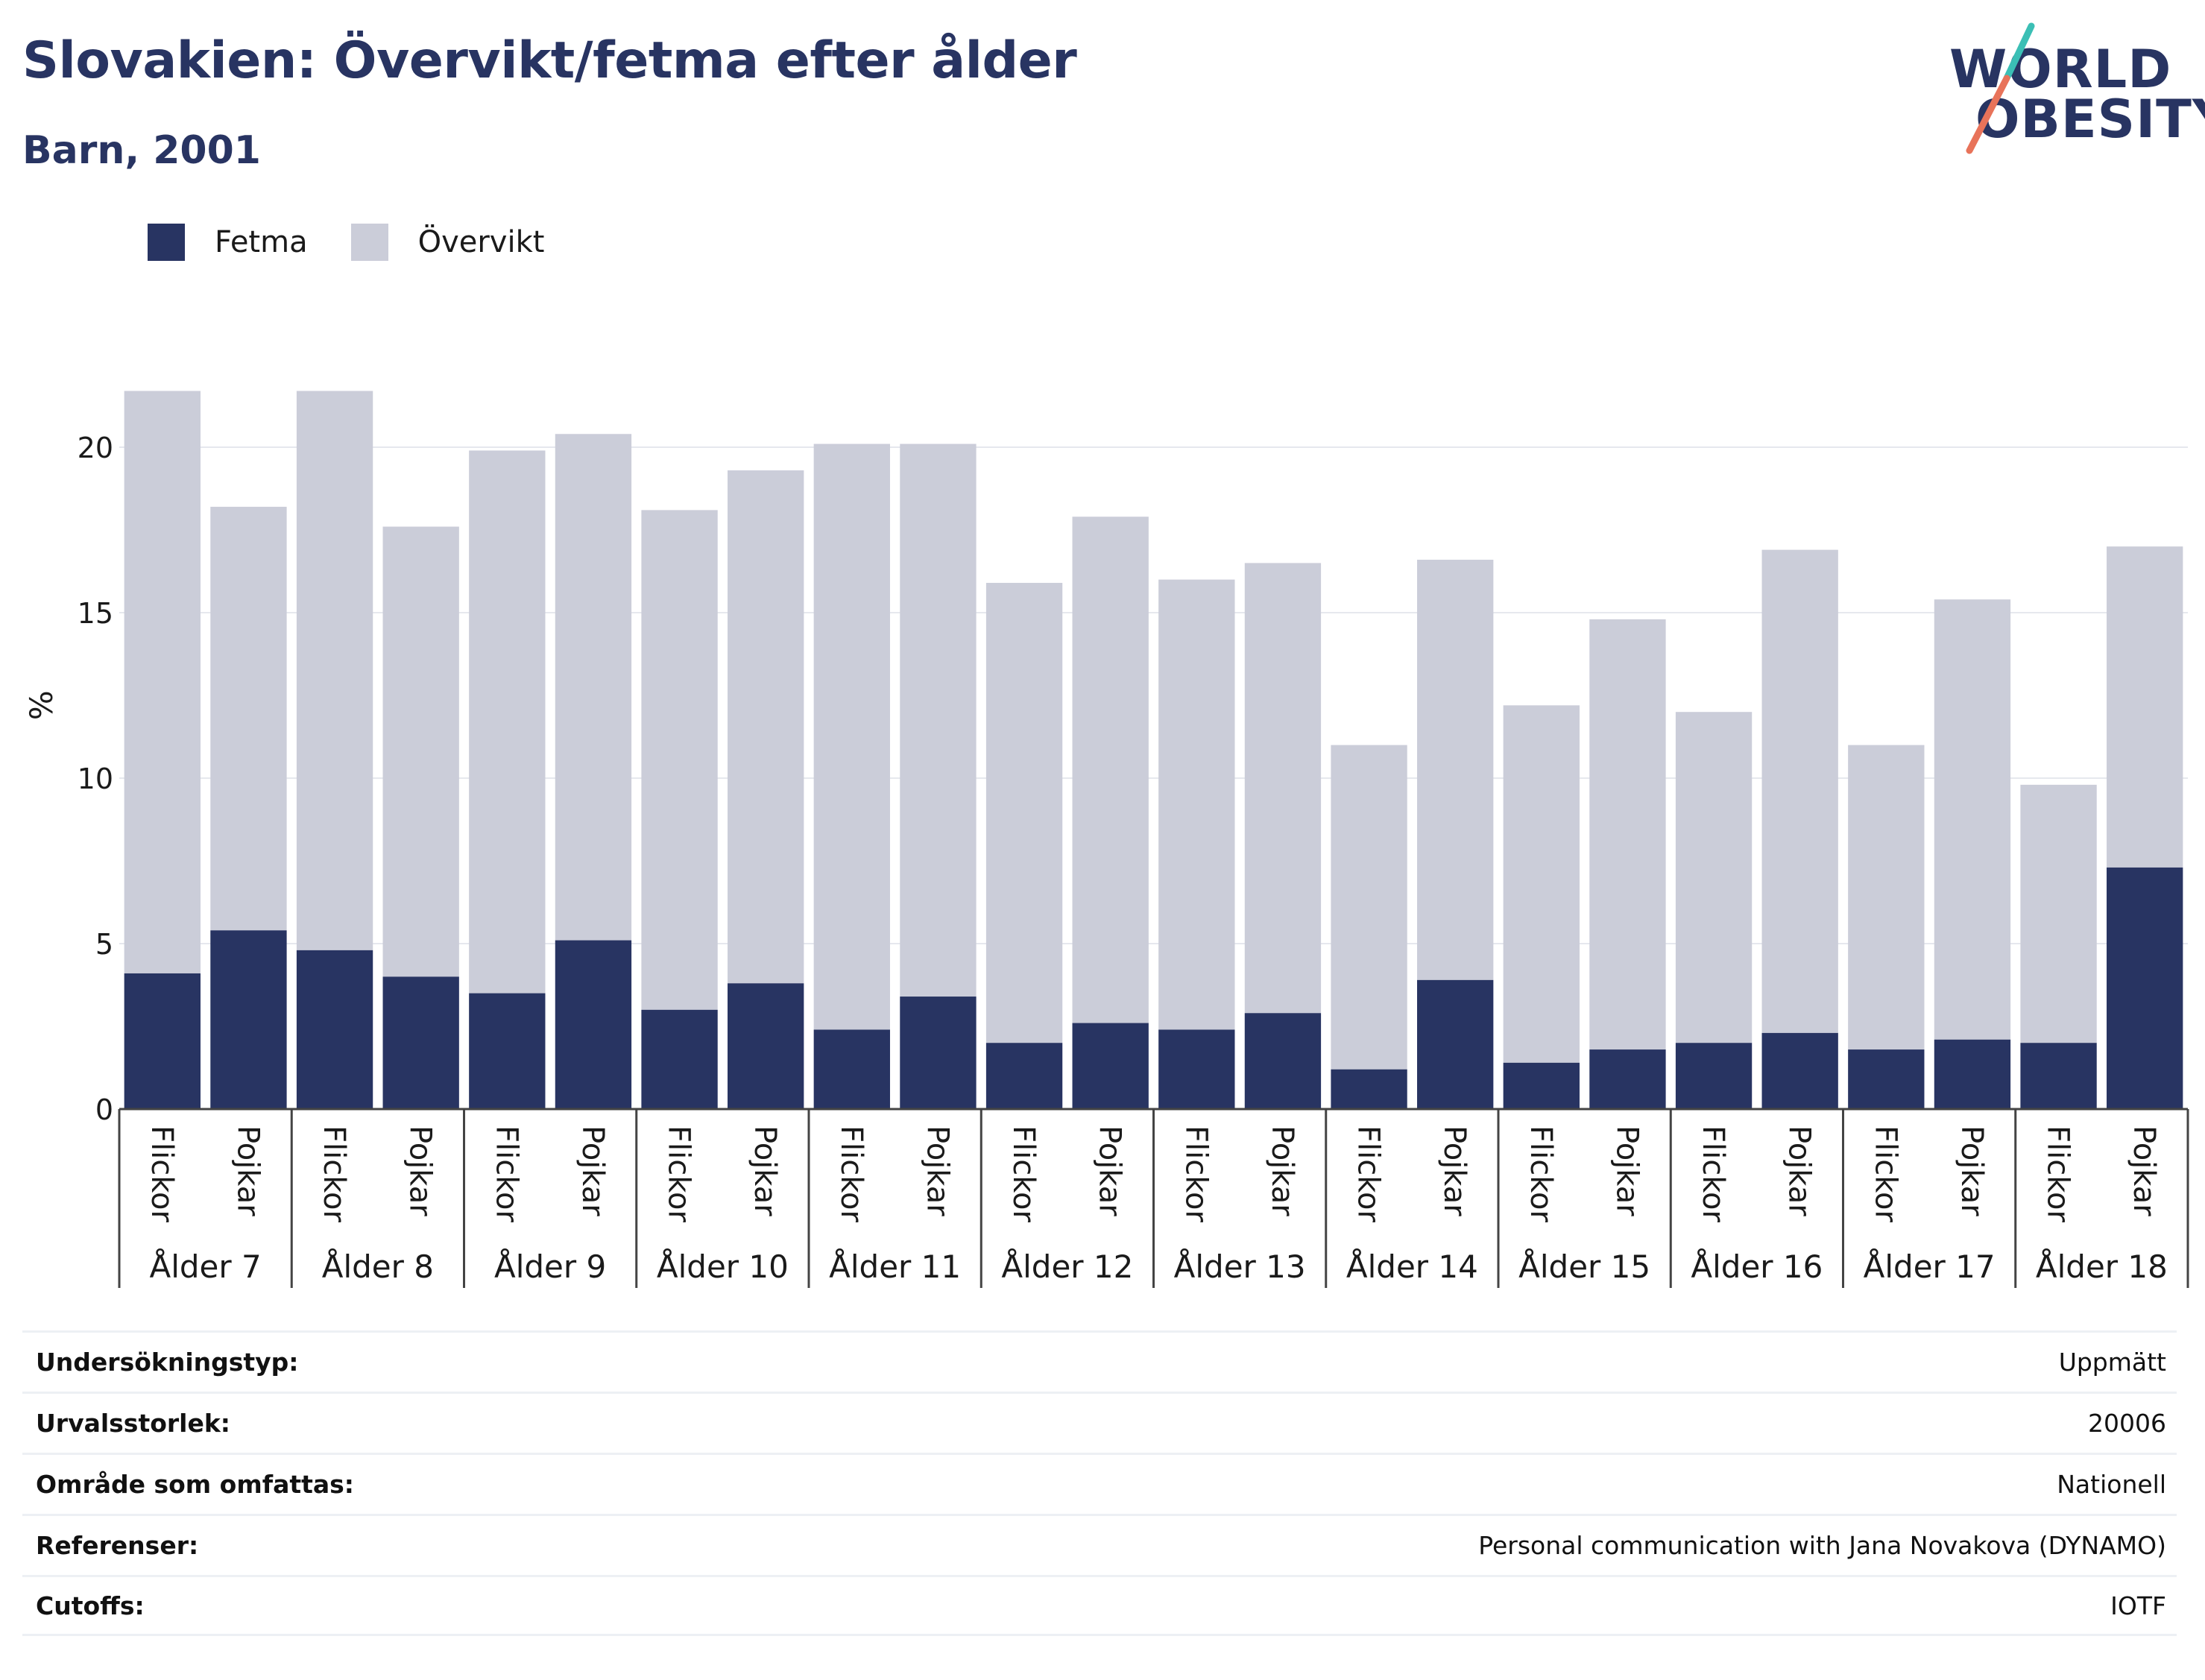 The height and width of the screenshot is (1680, 2205). Describe the element at coordinates (2060, 69) in the screenshot. I see `logo-text-line1: WORLD` at that location.